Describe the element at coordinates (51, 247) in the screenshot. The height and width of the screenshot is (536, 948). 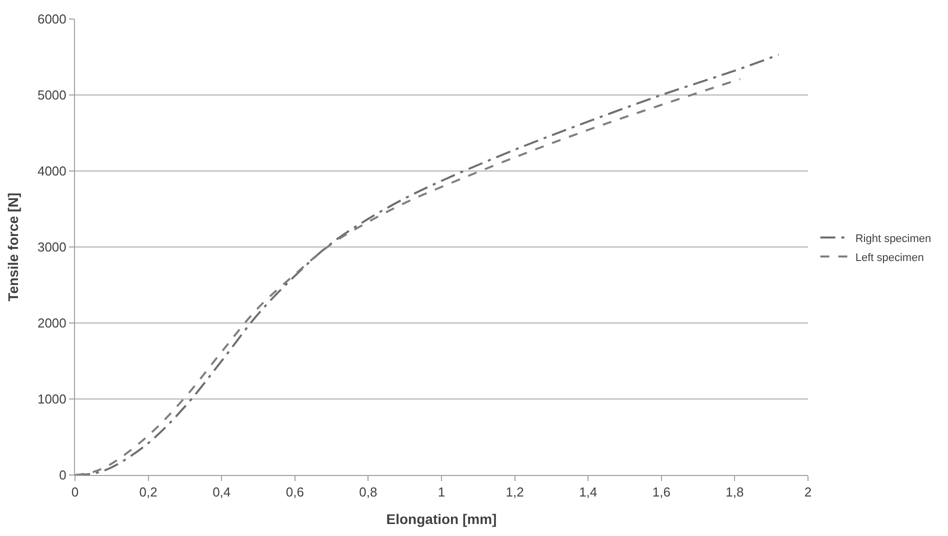
I see `y-tick-label: 3000` at that location.